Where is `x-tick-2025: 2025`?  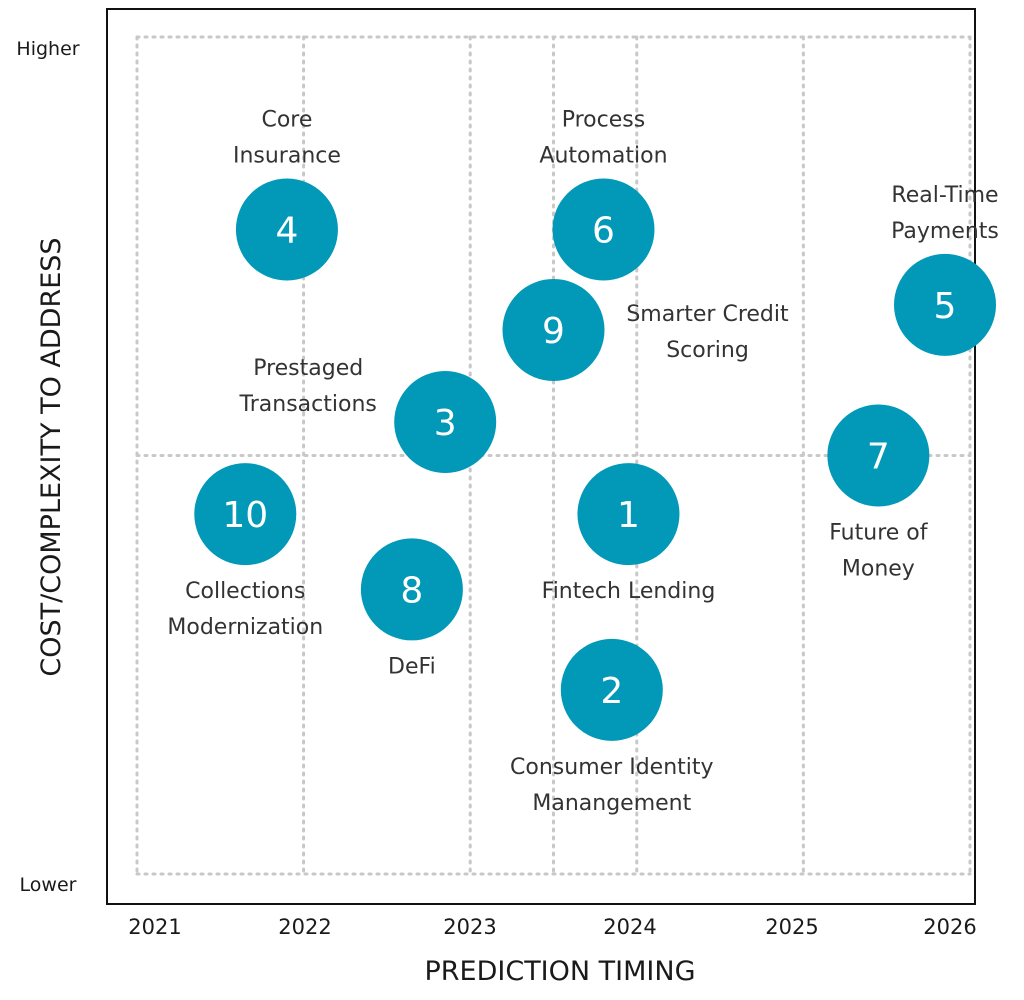 x-tick-2025: 2025 is located at coordinates (791, 927).